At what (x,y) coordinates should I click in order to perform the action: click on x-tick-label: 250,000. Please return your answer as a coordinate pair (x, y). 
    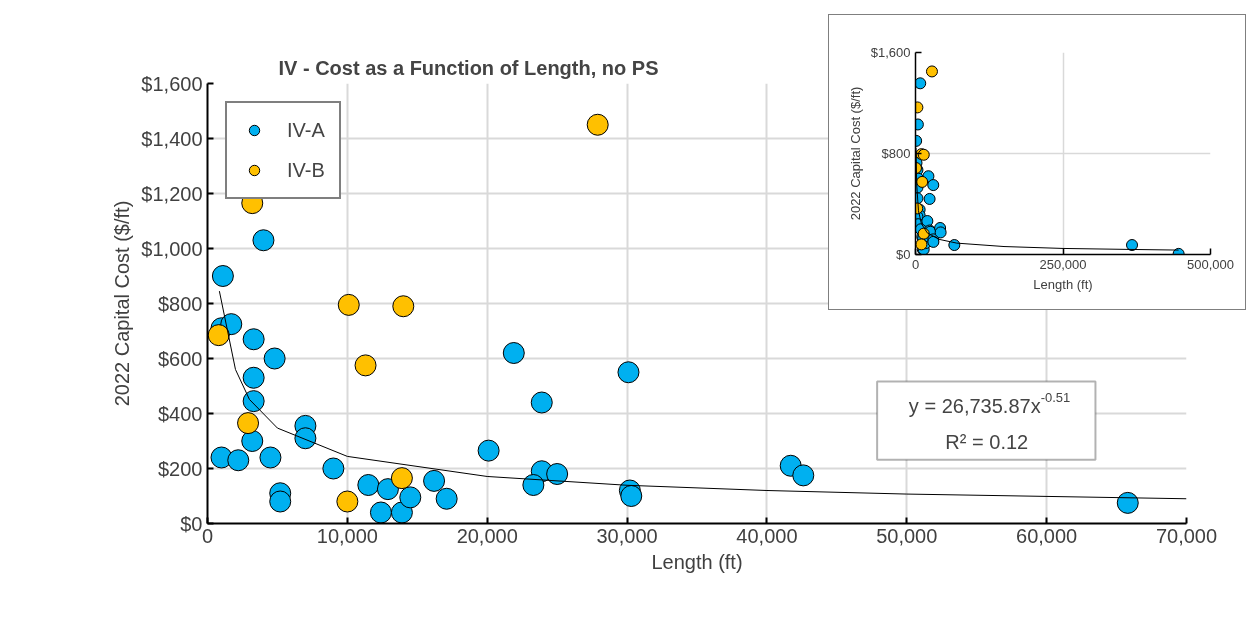
    Looking at the image, I should click on (1063, 264).